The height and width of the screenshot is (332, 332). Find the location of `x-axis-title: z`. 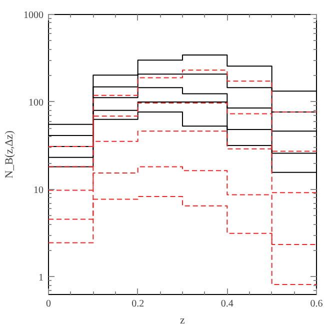

x-axis-title: z is located at coordinates (183, 320).